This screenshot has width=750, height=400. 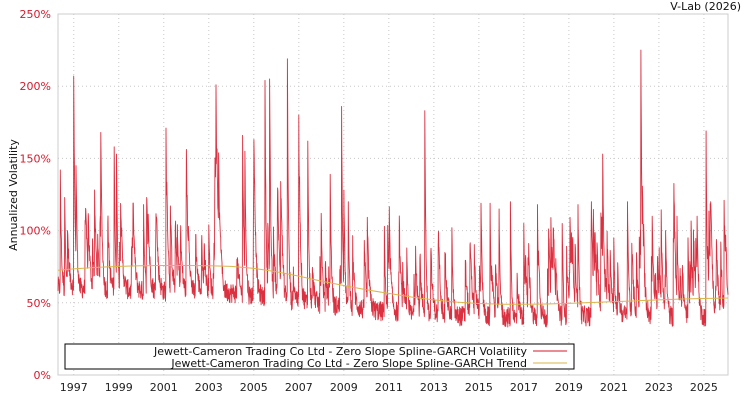 What do you see at coordinates (299, 387) in the screenshot?
I see `x-tick-label: 2007` at bounding box center [299, 387].